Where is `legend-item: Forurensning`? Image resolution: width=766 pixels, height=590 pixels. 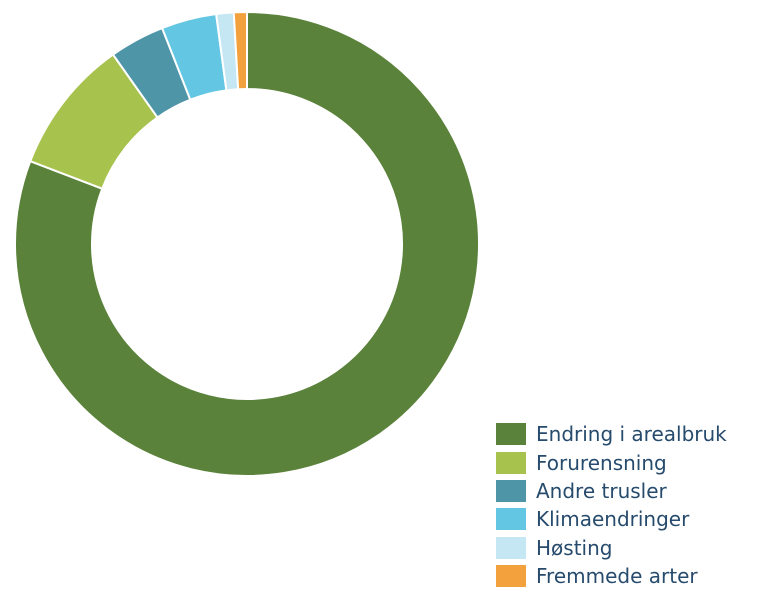
legend-item: Forurensning is located at coordinates (630, 462).